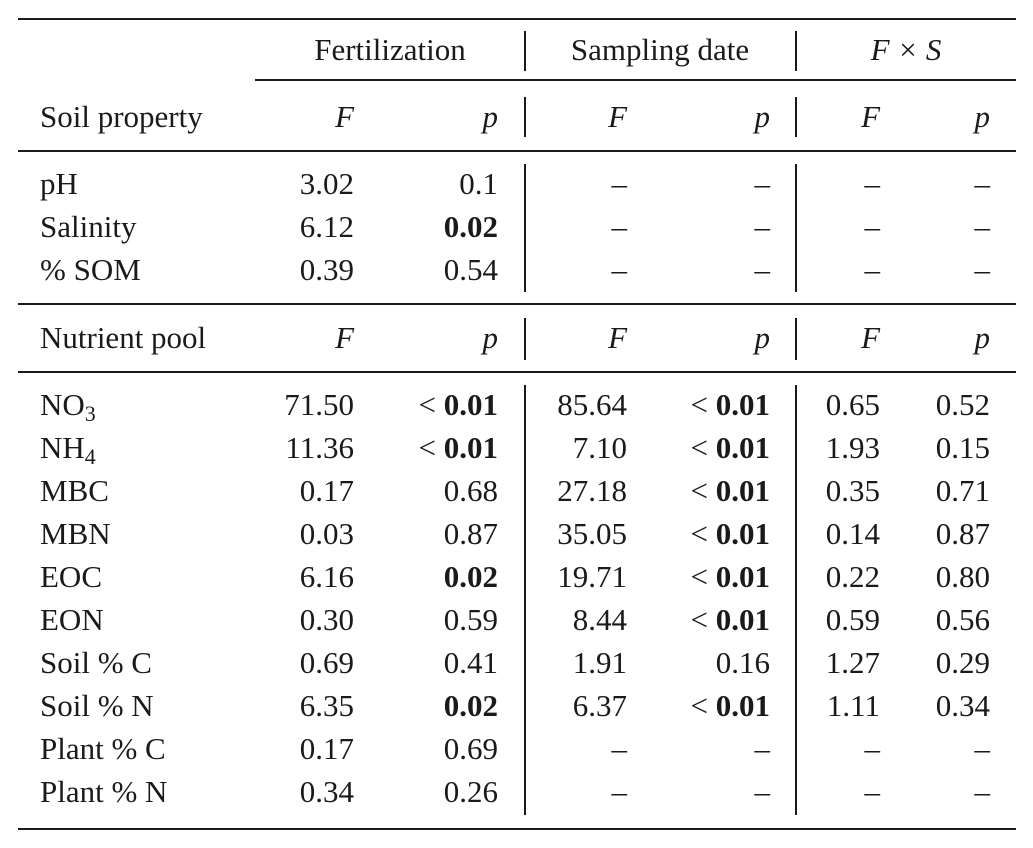  What do you see at coordinates (414, 791) in the screenshot?
I see `nutrient-cell-fert-p: 0.26` at bounding box center [414, 791].